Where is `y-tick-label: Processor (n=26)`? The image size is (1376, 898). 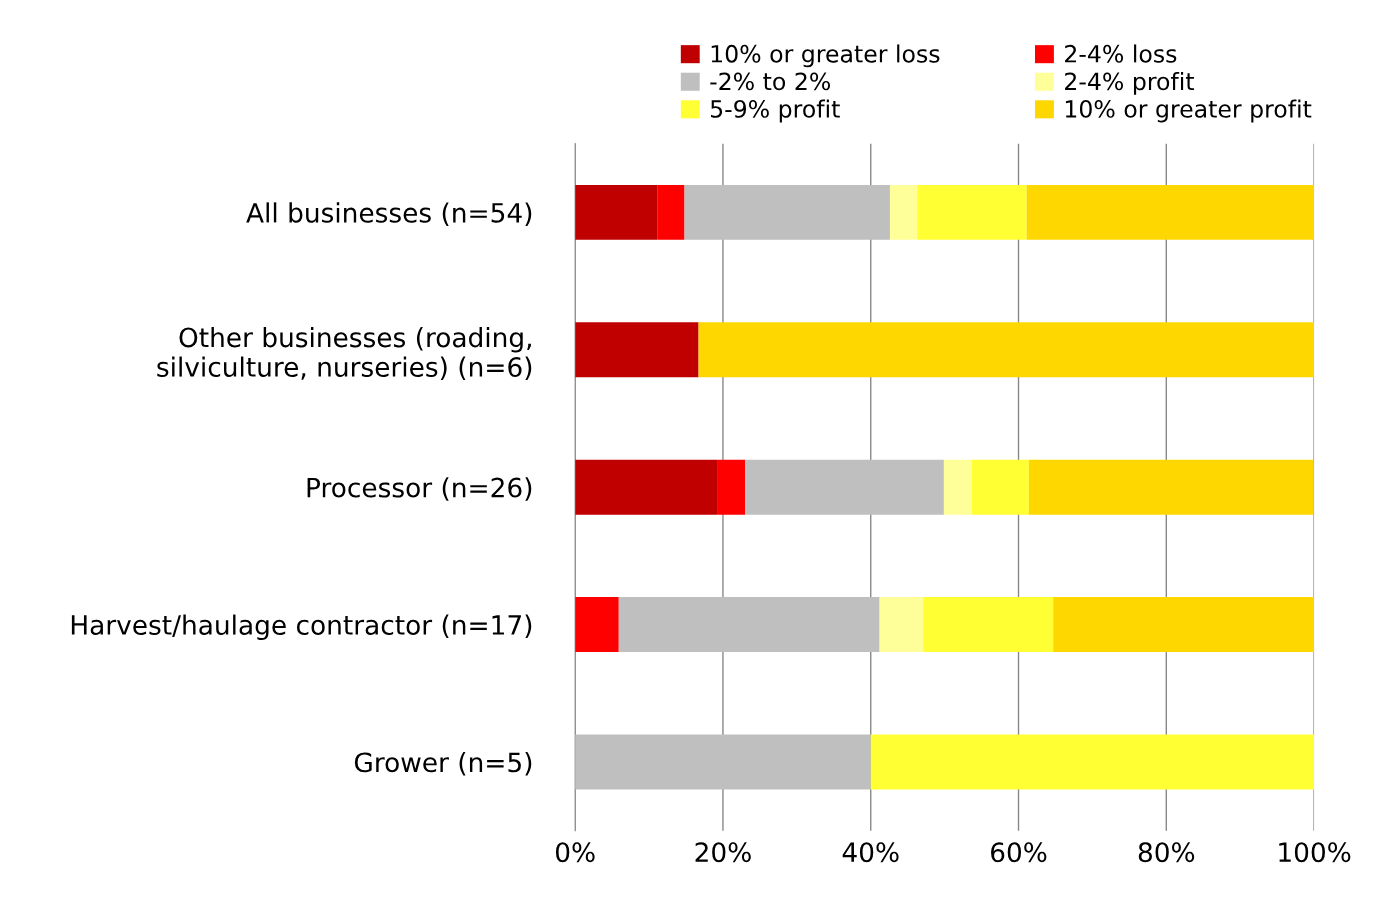 y-tick-label: Processor (n=26) is located at coordinates (419, 489).